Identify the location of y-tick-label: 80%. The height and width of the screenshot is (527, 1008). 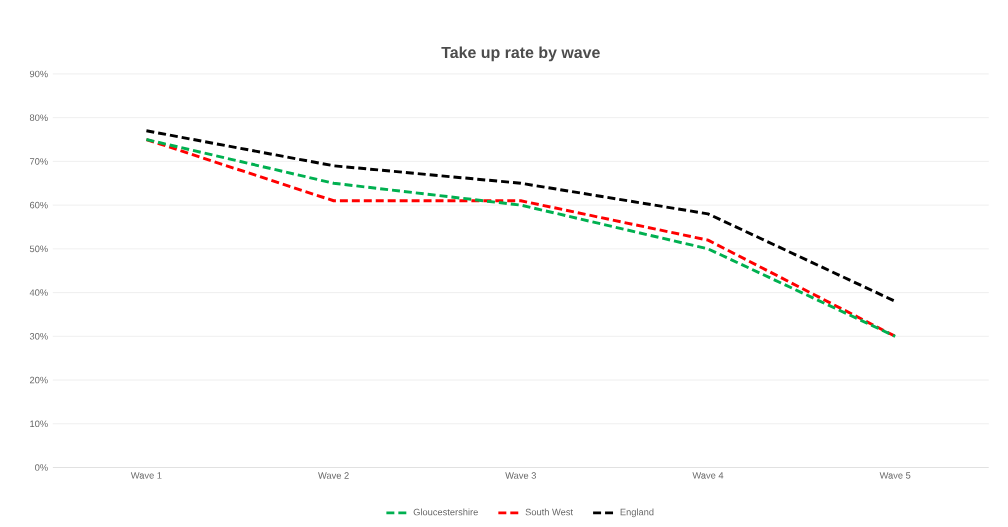
(38, 117).